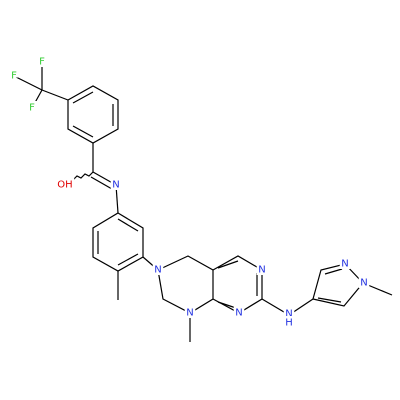  I want to click on wavy-bond, so click(81, 176).